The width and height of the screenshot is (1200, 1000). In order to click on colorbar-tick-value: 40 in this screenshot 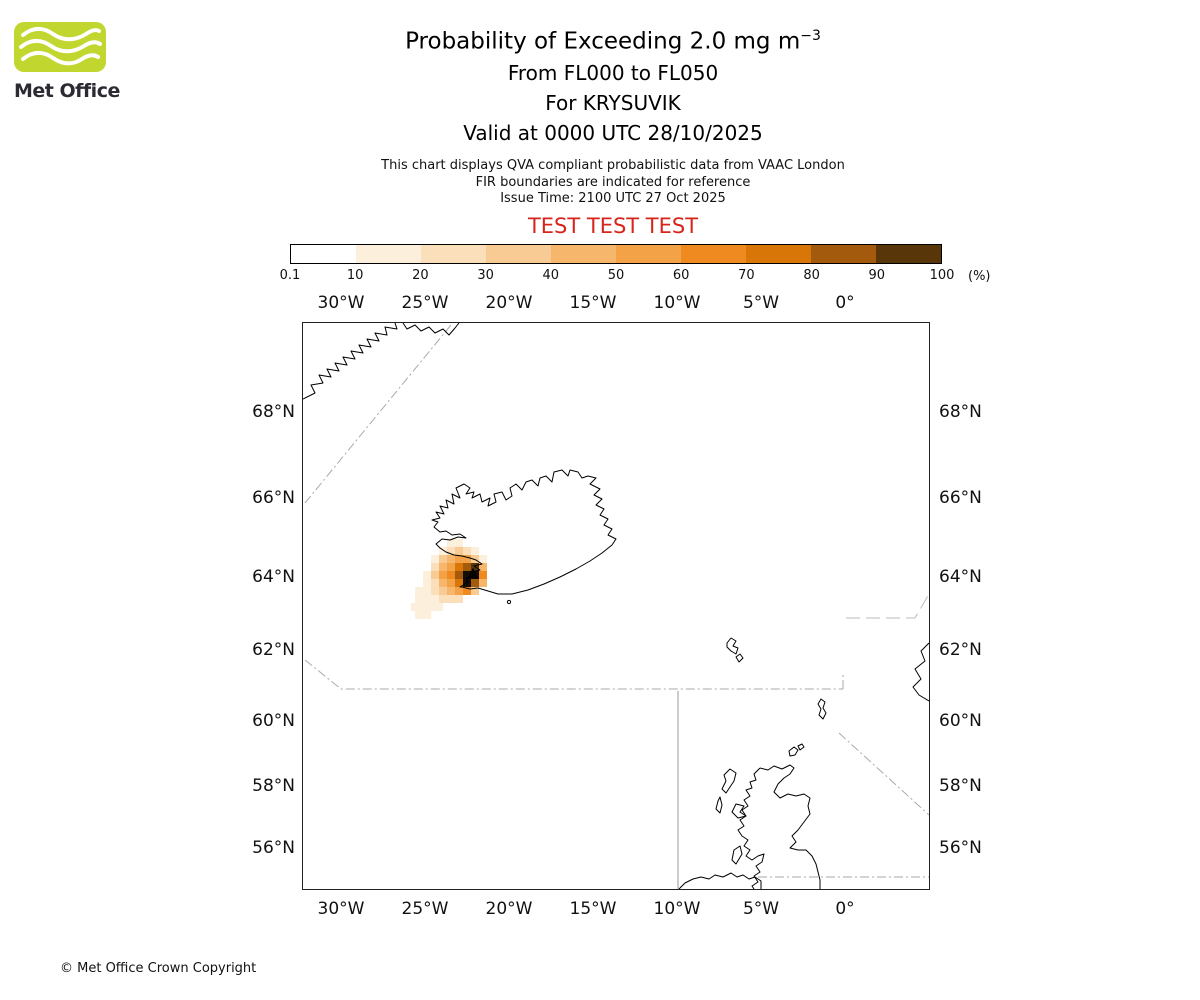, I will do `click(551, 275)`.